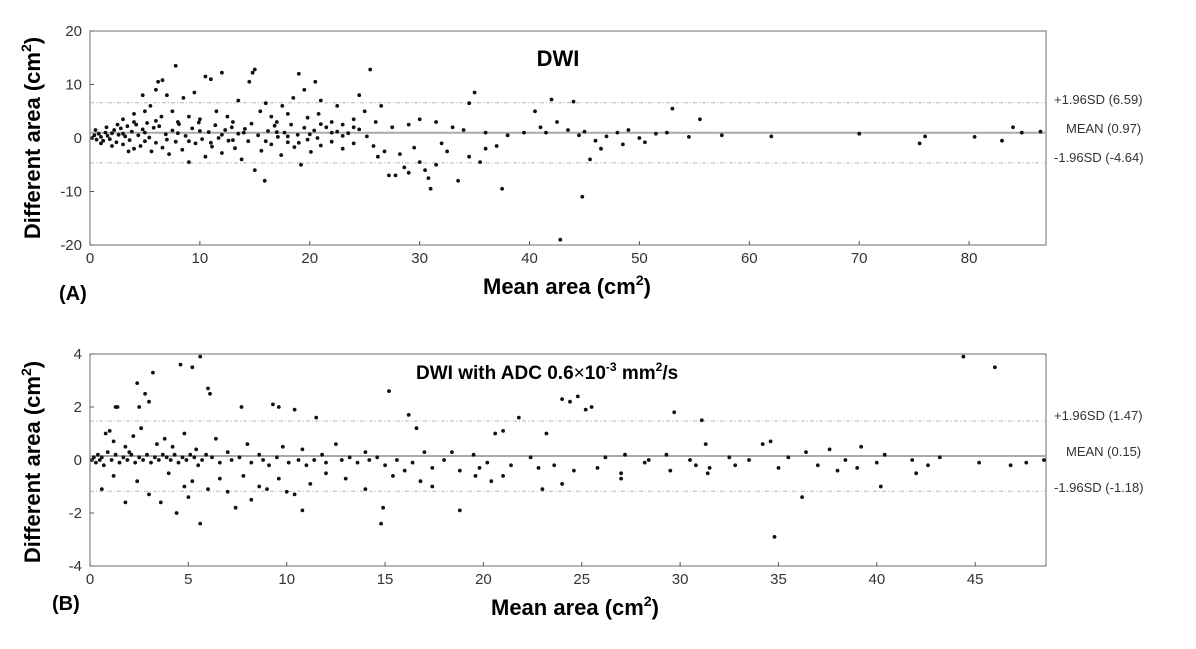 Image resolution: width=1196 pixels, height=649 pixels. I want to click on x-tick-label: 20, so click(309, 258).